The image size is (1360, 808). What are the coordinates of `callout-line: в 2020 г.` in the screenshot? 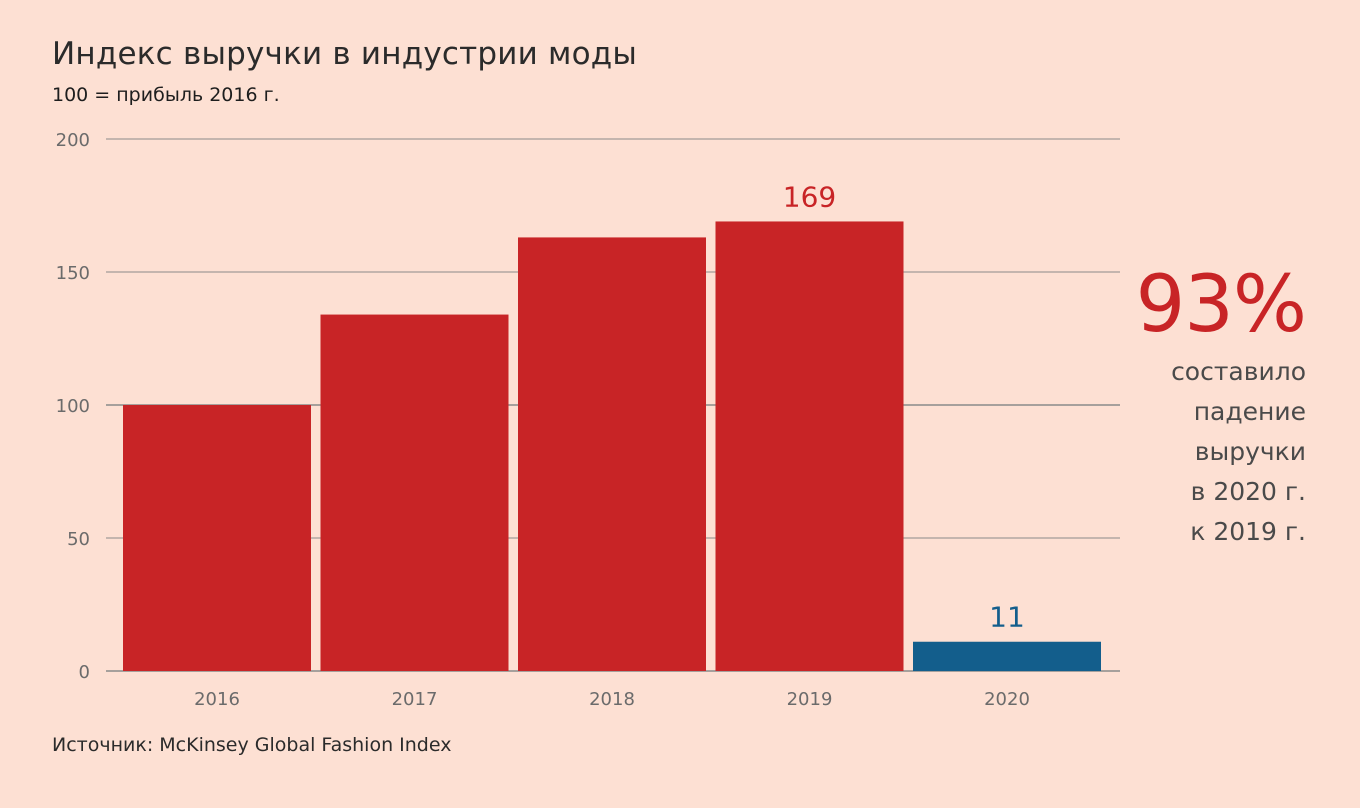 It's located at (1248, 491).